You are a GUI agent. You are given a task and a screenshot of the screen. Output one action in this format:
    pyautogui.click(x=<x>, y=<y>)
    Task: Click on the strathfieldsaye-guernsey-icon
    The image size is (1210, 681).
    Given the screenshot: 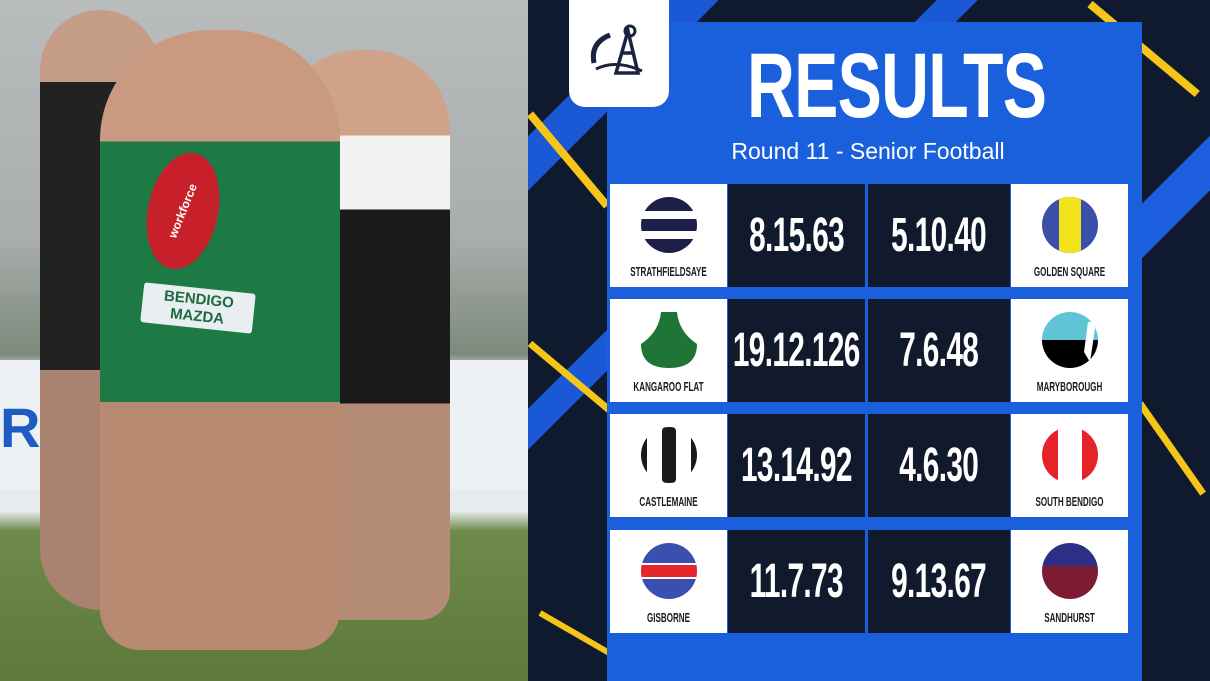 What is the action you would take?
    pyautogui.click(x=668, y=221)
    